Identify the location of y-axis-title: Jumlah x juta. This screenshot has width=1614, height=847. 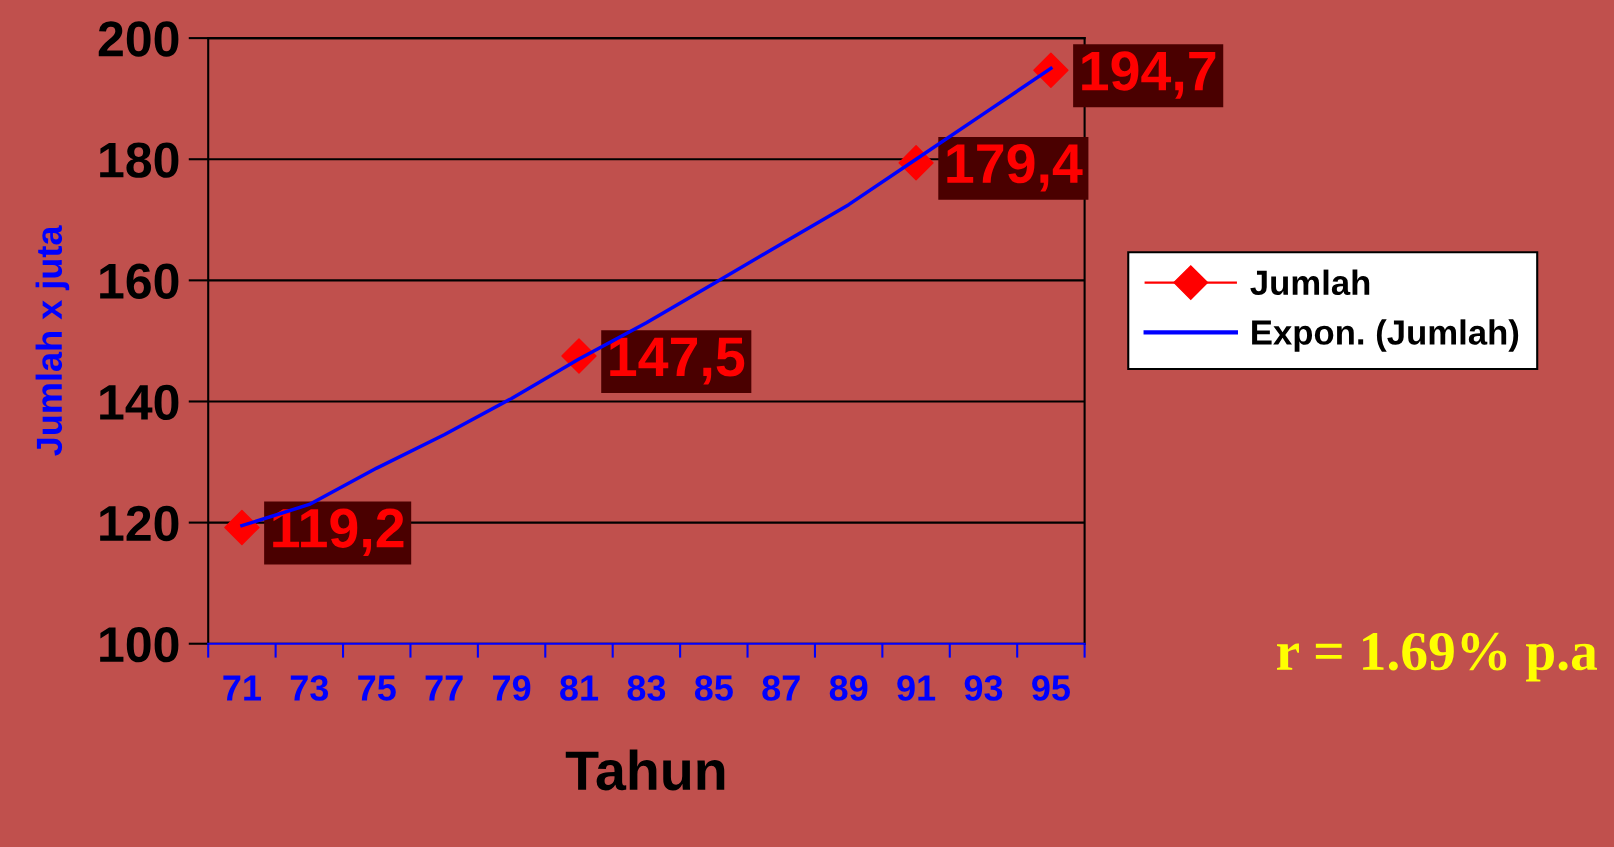
(52, 340).